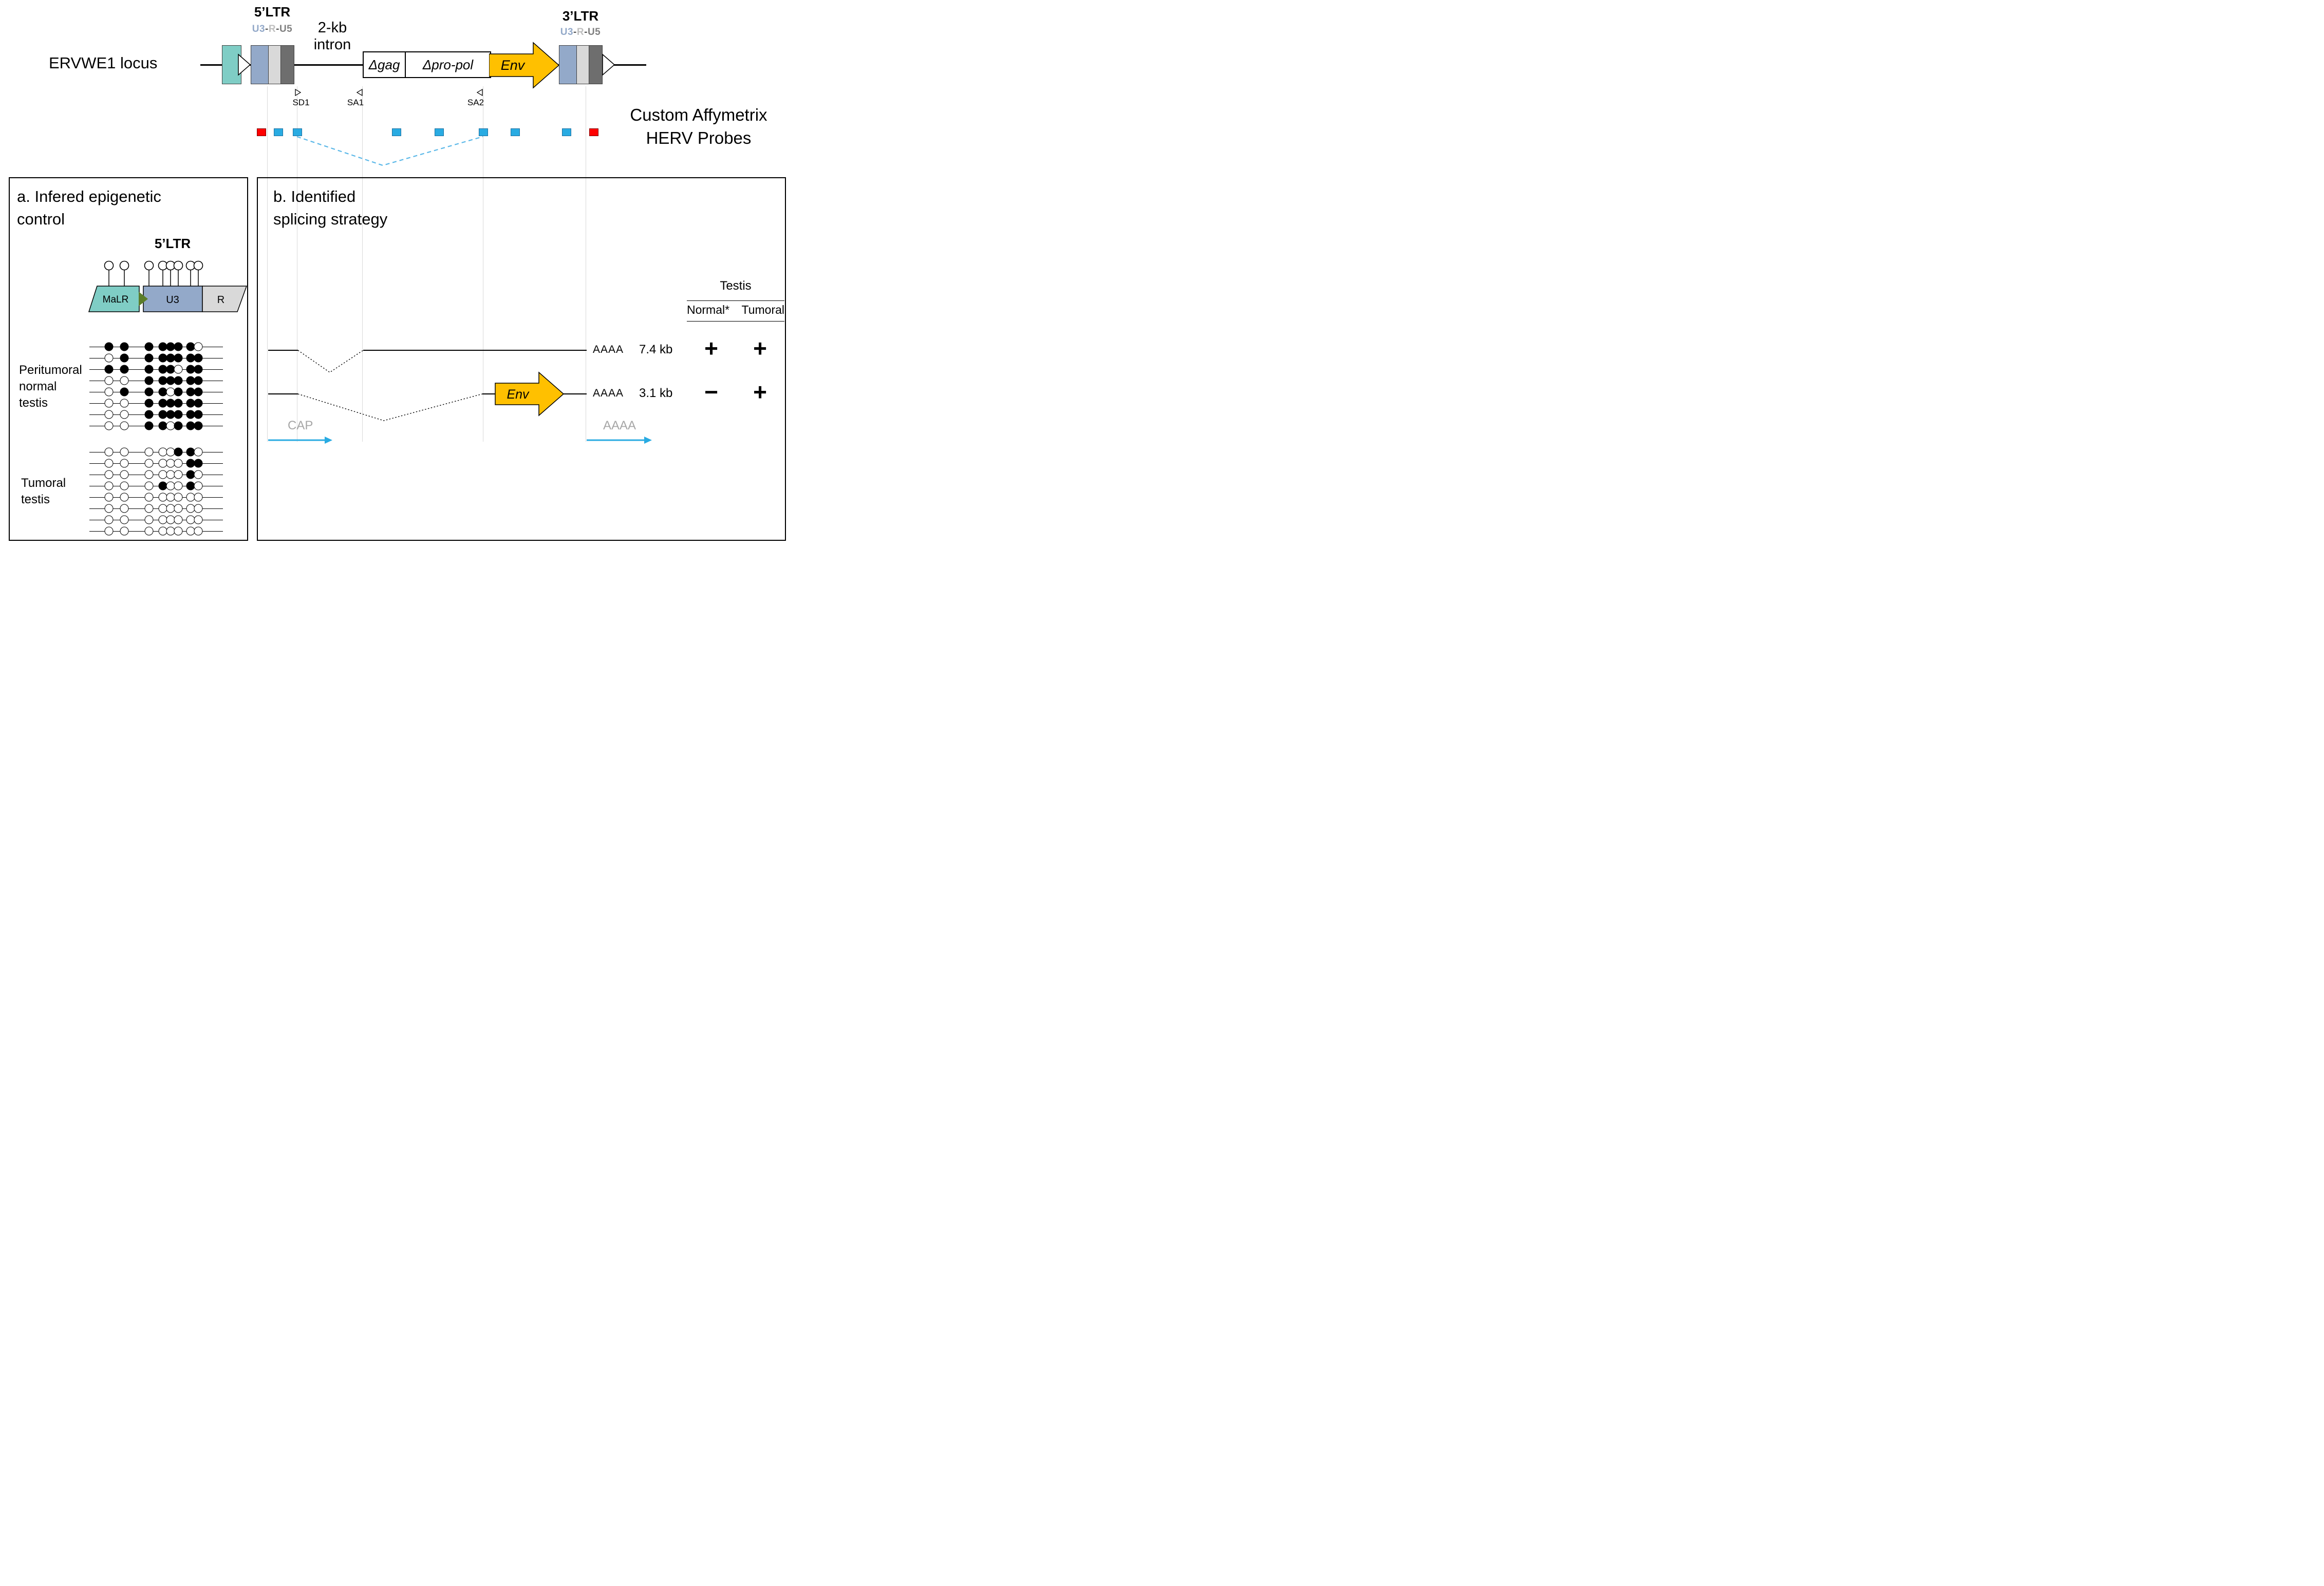 This screenshot has width=2324, height=1586. I want to click on tx1-splice-dotted, so click(330, 362).